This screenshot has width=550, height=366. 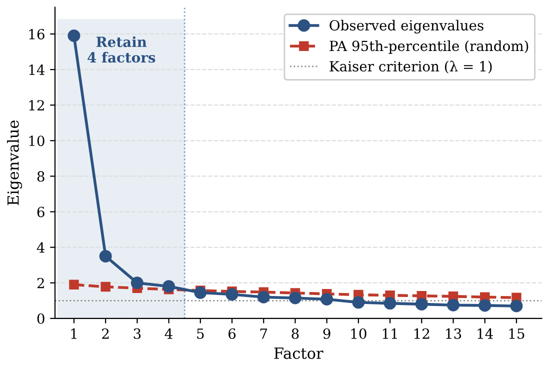 What do you see at coordinates (40, 318) in the screenshot?
I see `y-tick-label: 0` at bounding box center [40, 318].